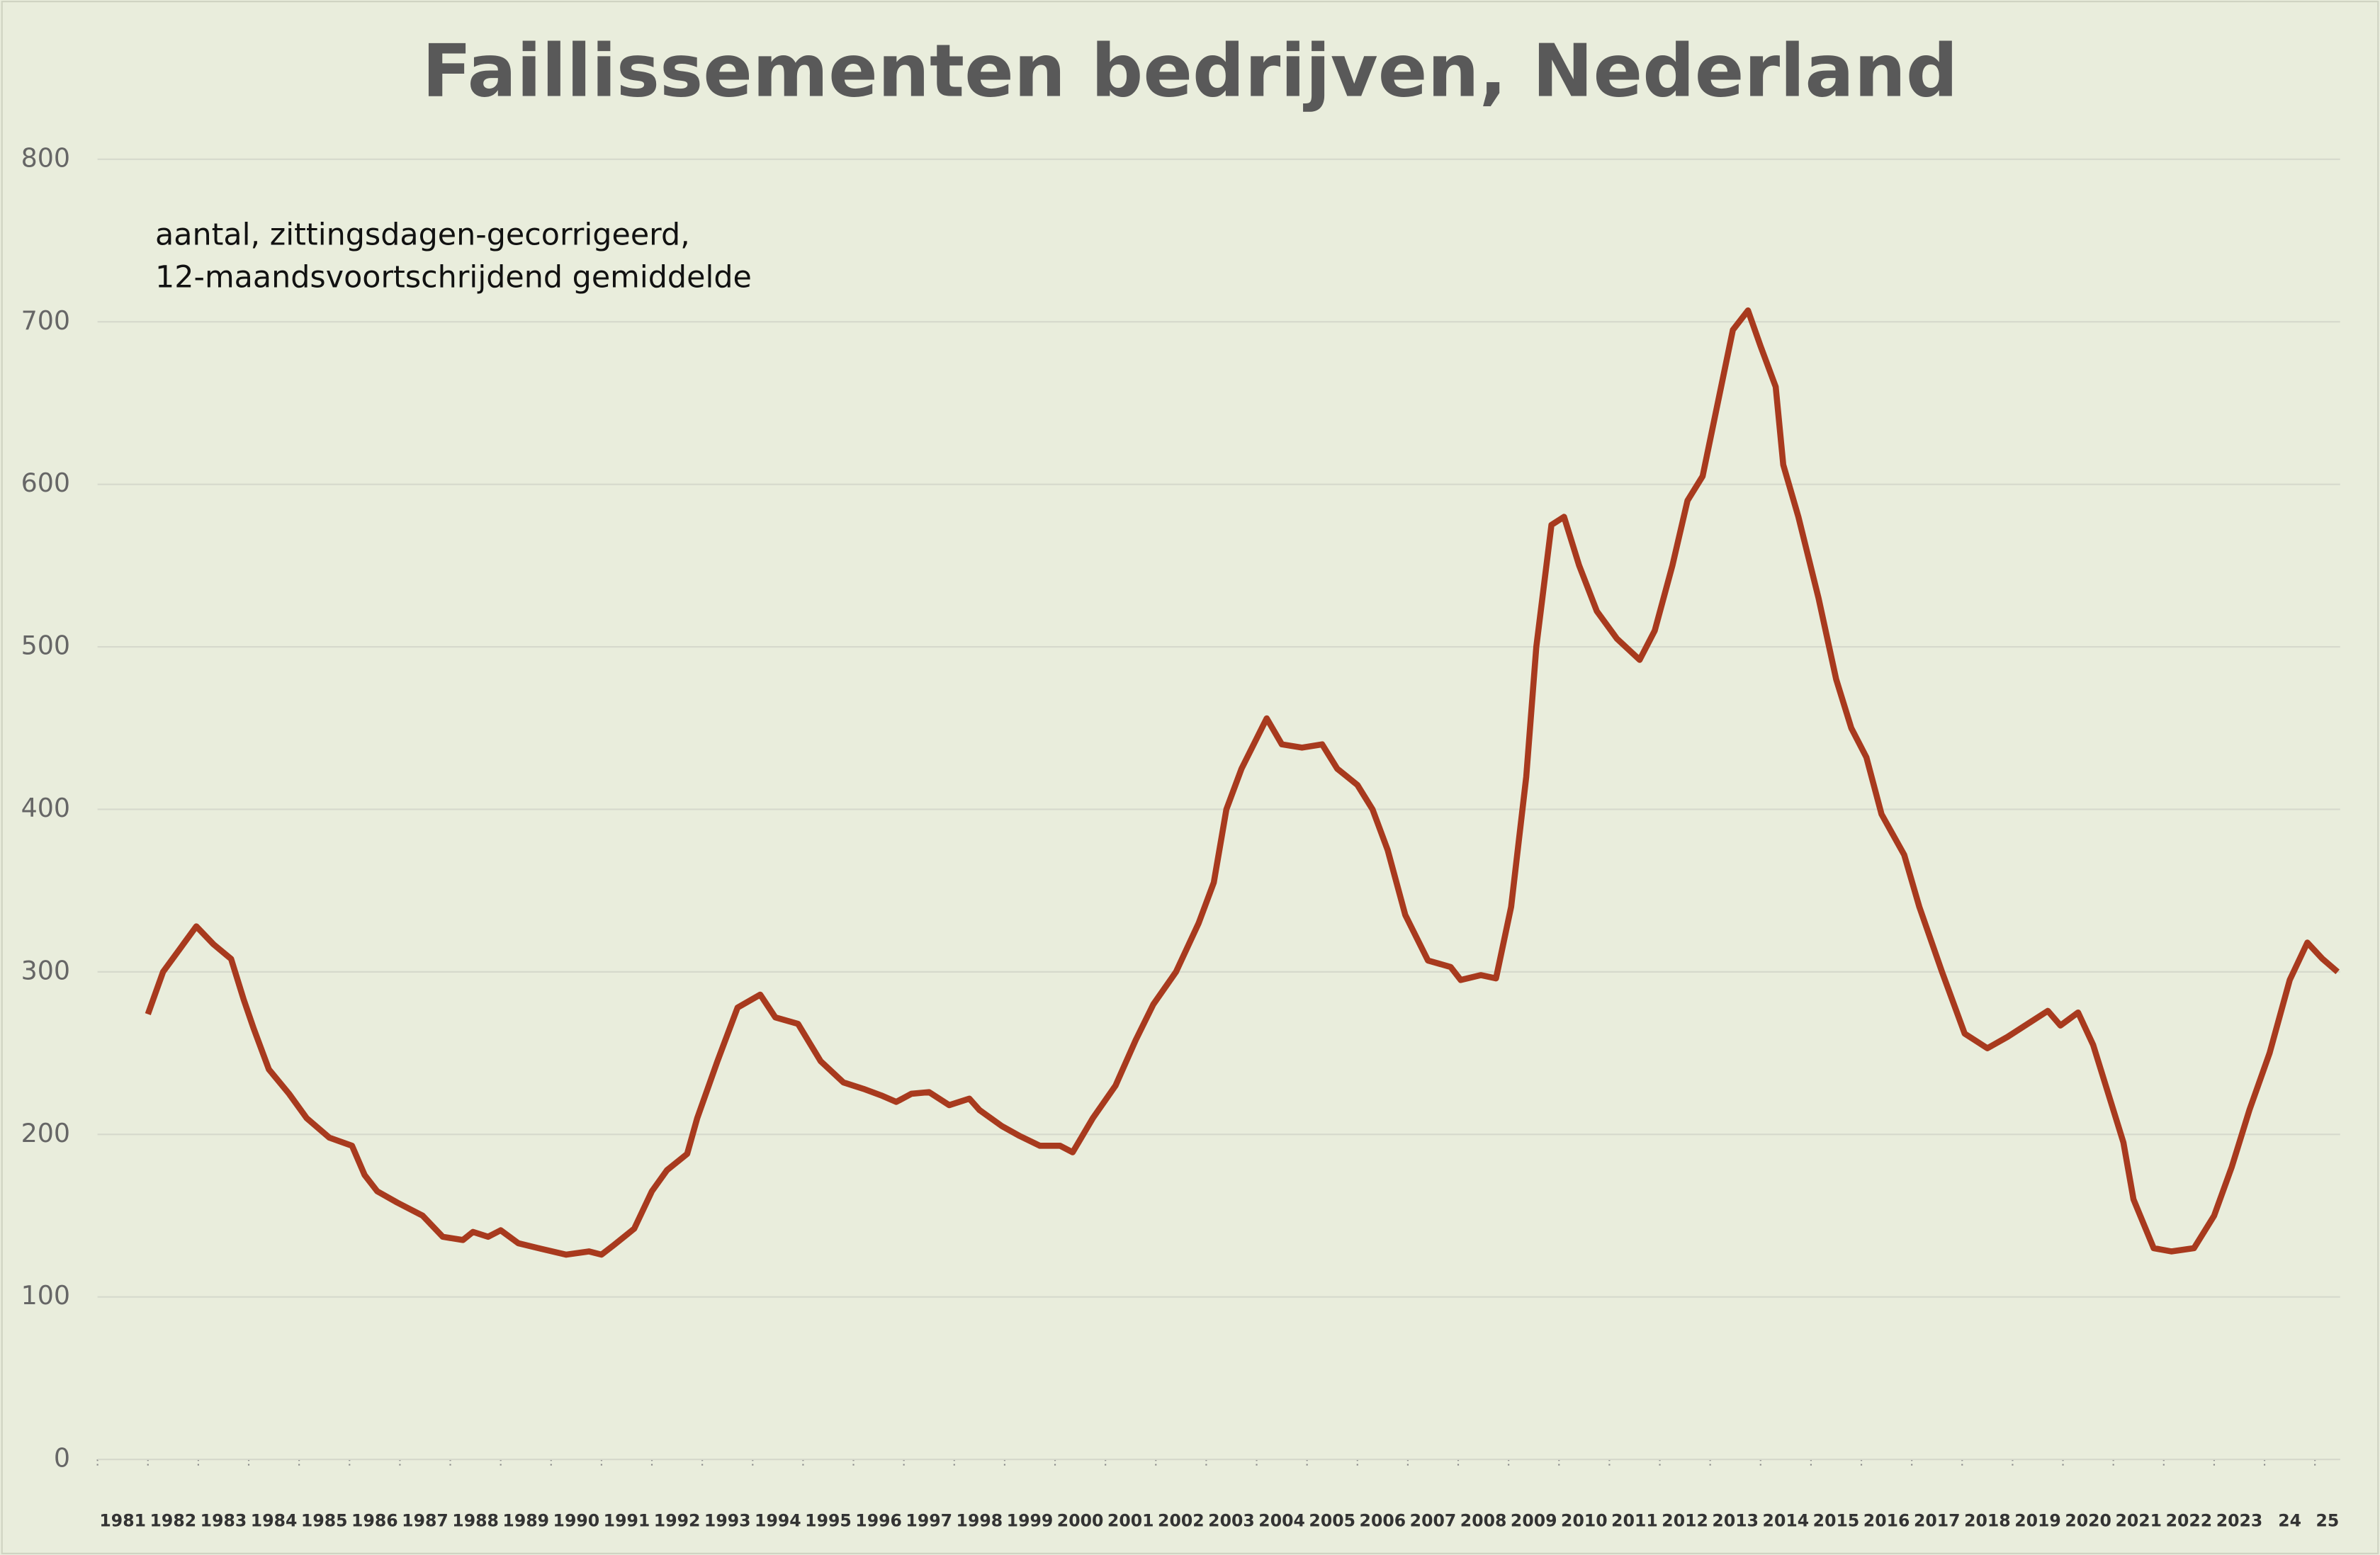 This screenshot has width=2380, height=1555. Describe the element at coordinates (123, 1520) in the screenshot. I see `x-tick-label: 1981` at that location.